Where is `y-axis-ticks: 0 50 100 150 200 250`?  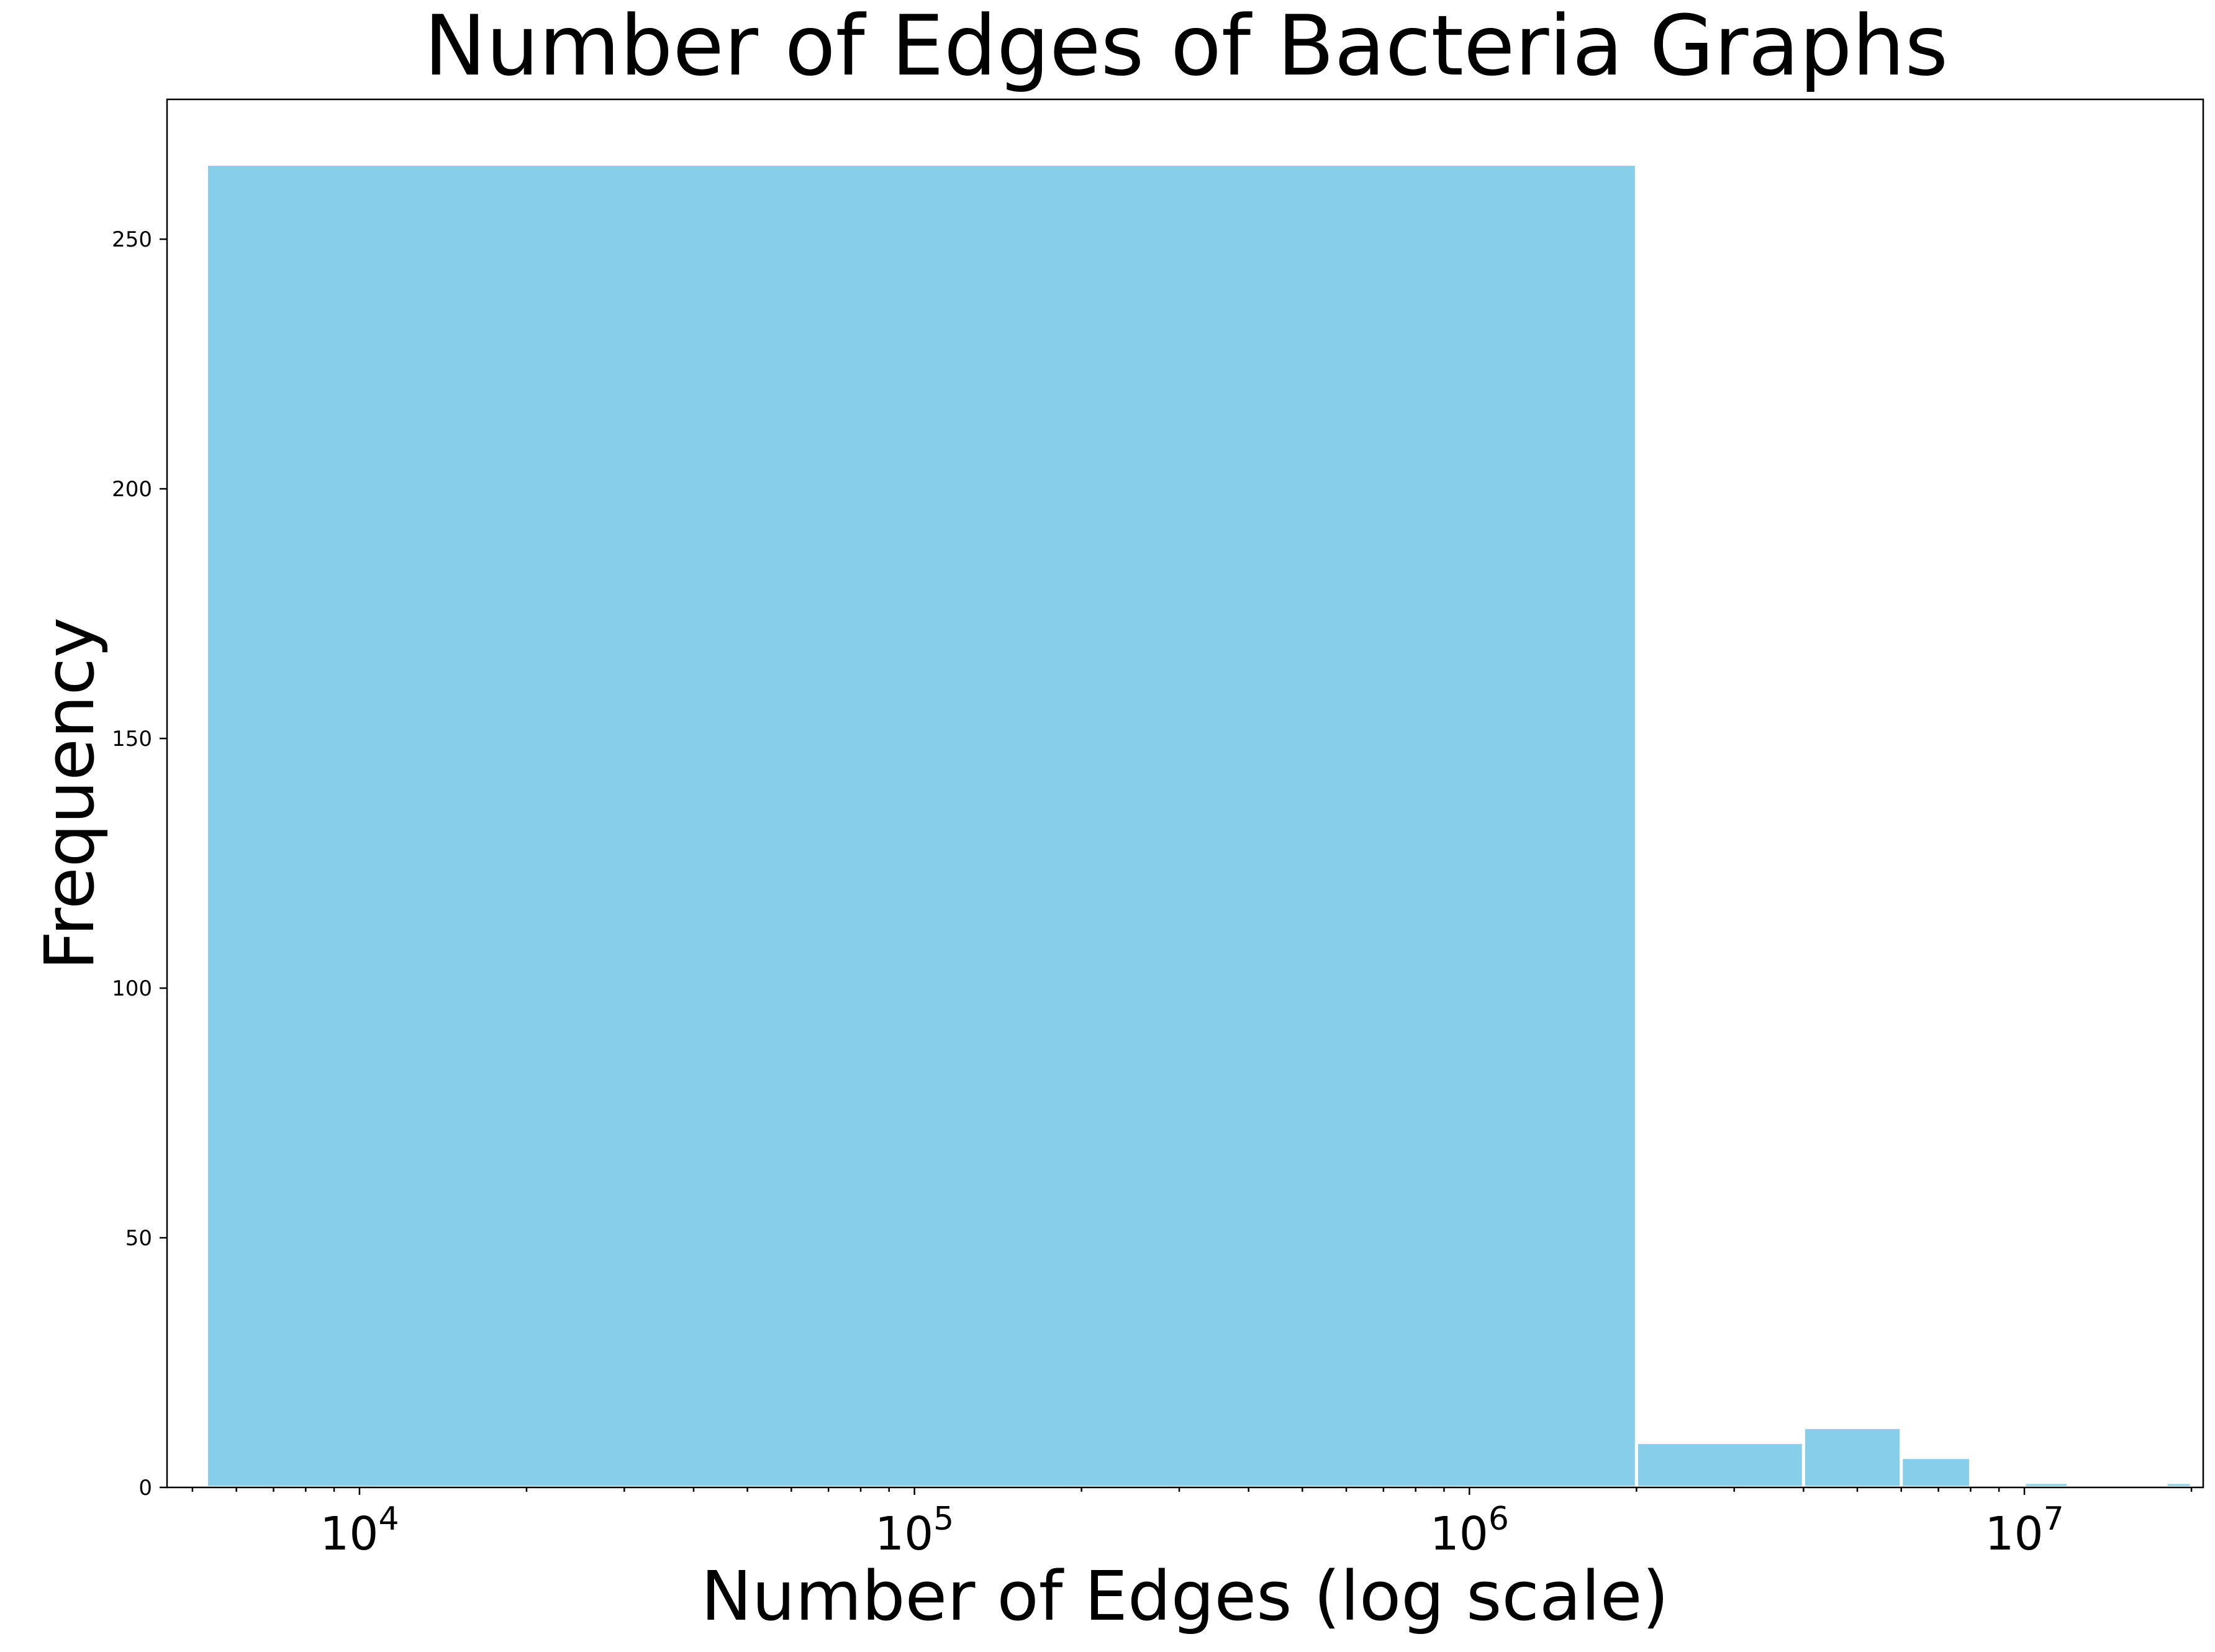 y-axis-ticks: 0 50 100 150 200 250 is located at coordinates (139, 864).